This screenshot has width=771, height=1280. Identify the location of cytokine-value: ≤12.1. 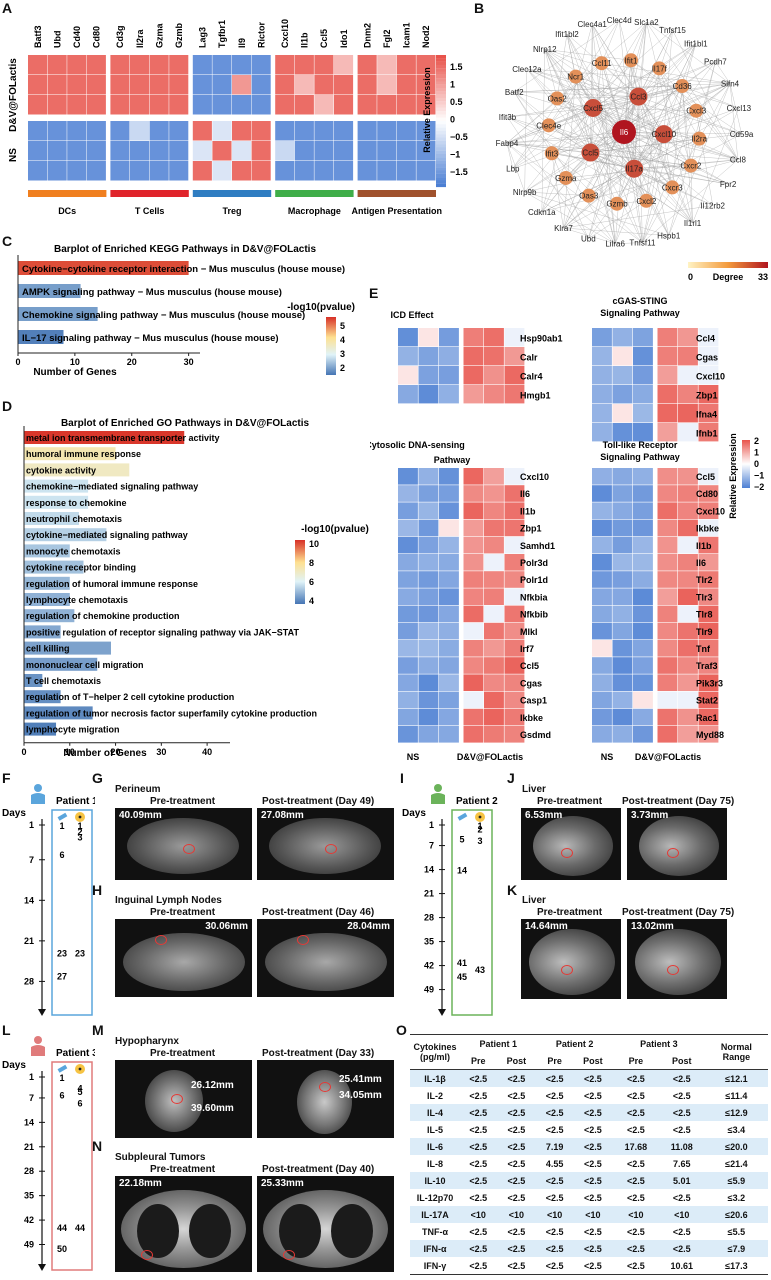
(736, 1078).